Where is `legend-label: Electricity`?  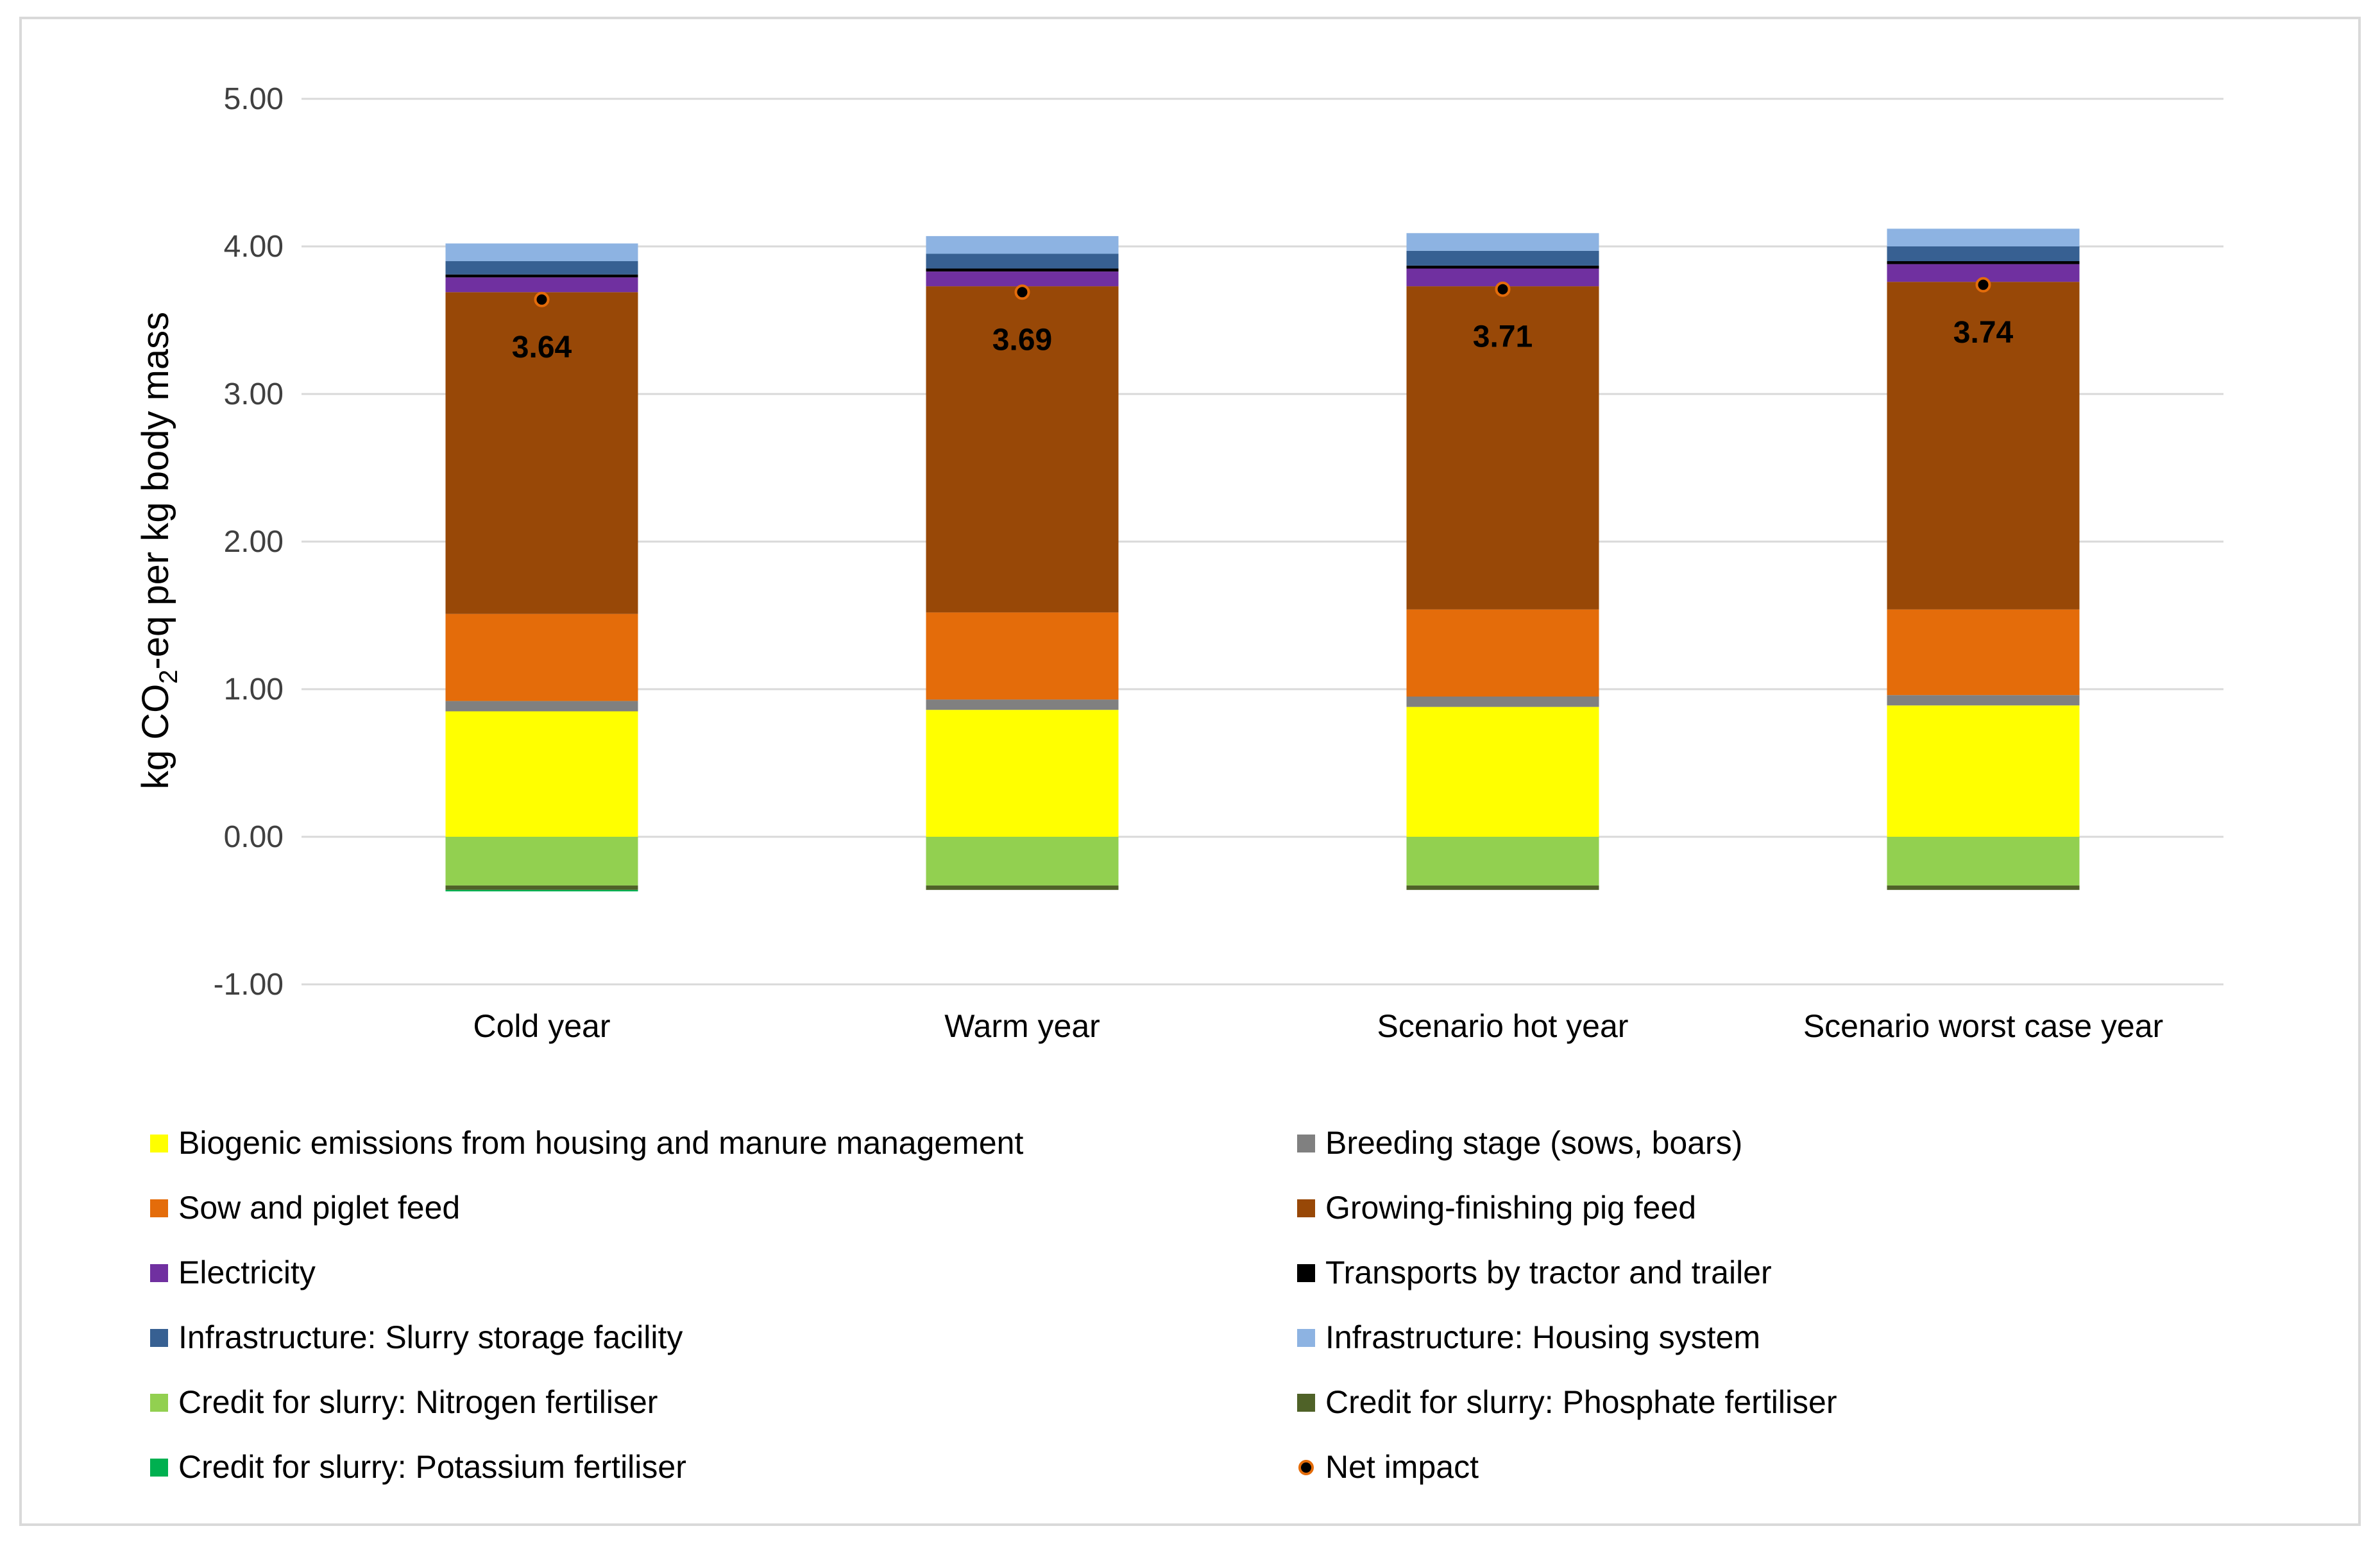
legend-label: Electricity is located at coordinates (247, 1272).